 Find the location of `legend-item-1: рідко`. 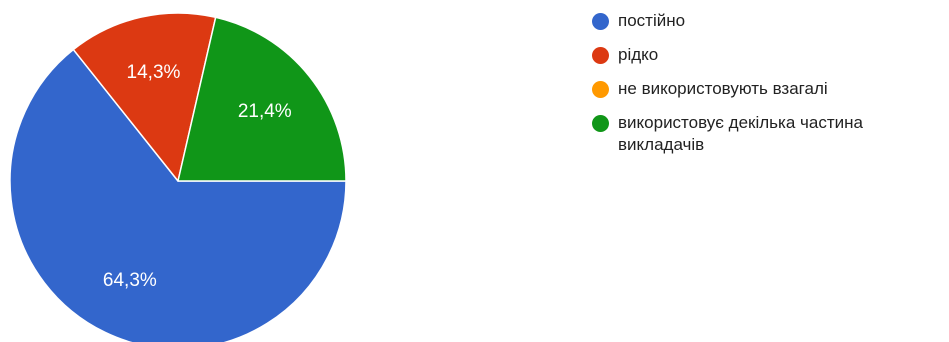

legend-item-1: рідко is located at coordinates (770, 55).